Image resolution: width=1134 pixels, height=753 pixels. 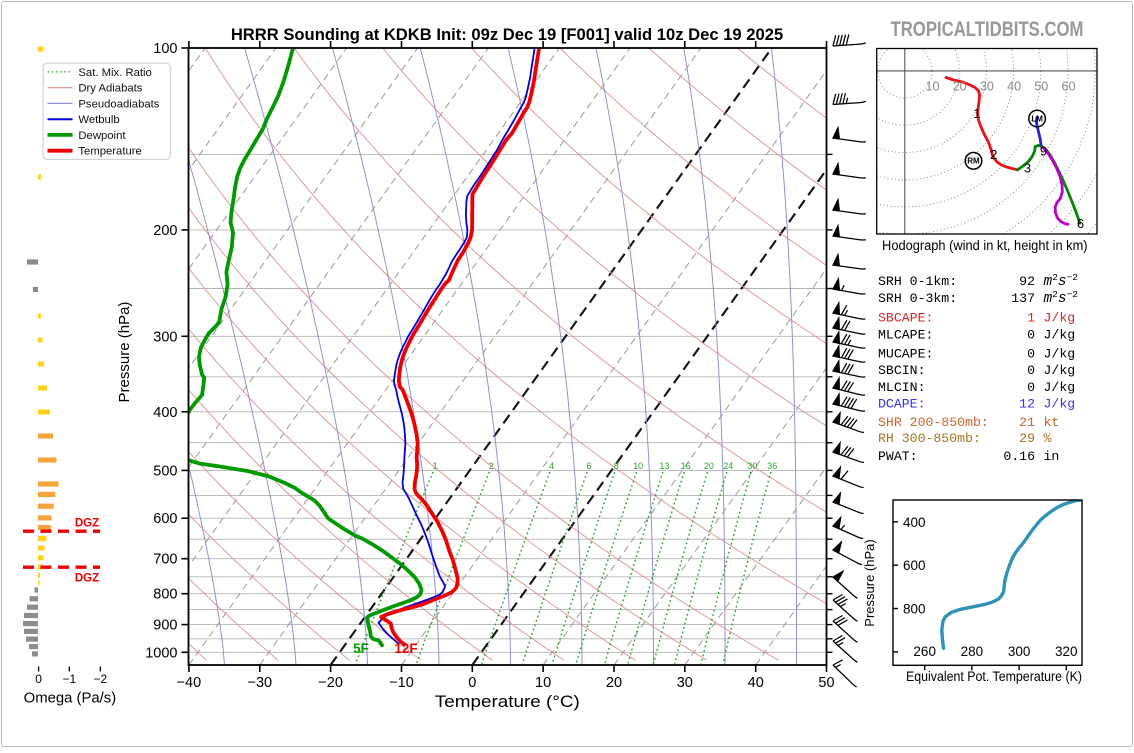 I want to click on svg-text: −20, so click(x=330, y=683).